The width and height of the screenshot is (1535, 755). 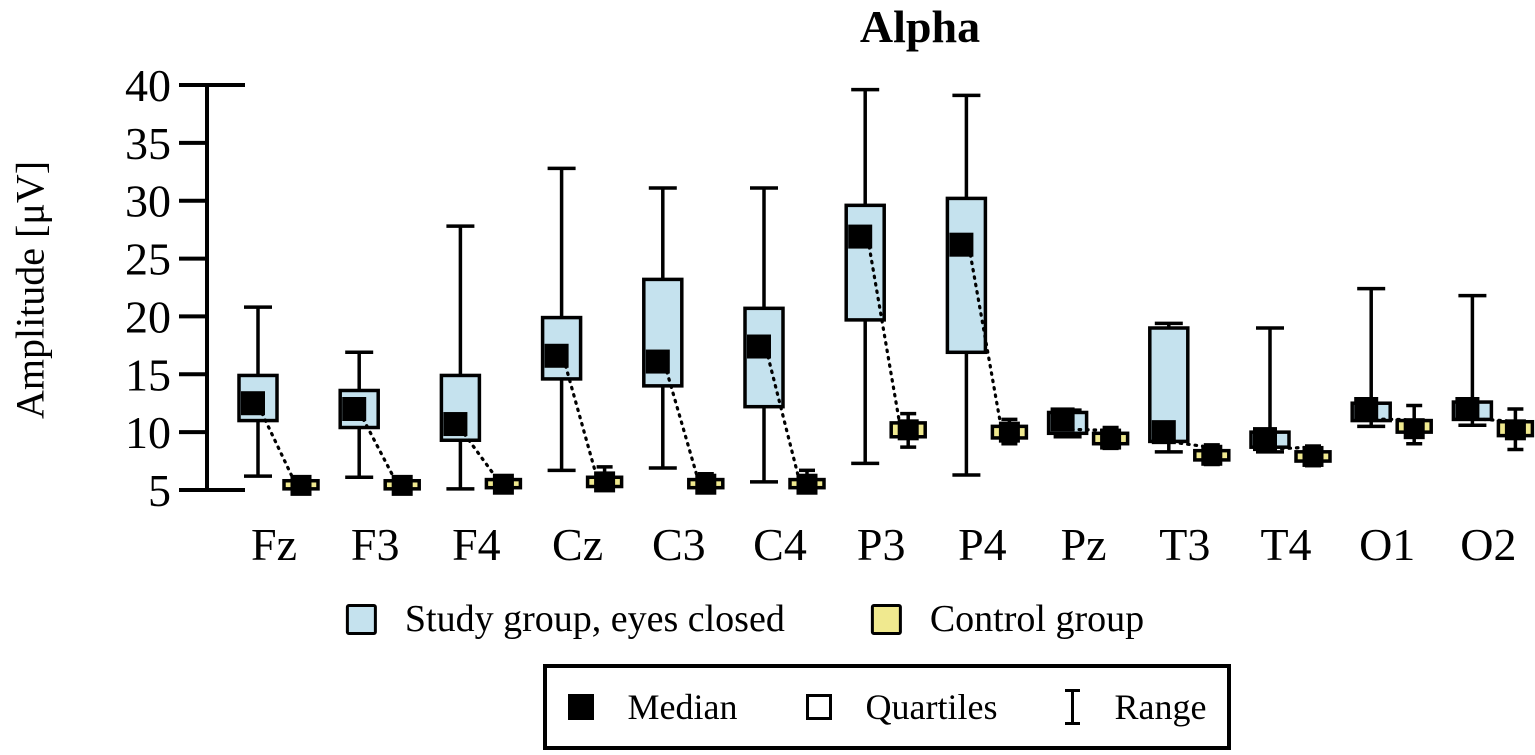 I want to click on x-label-P3: P3, so click(x=881, y=544).